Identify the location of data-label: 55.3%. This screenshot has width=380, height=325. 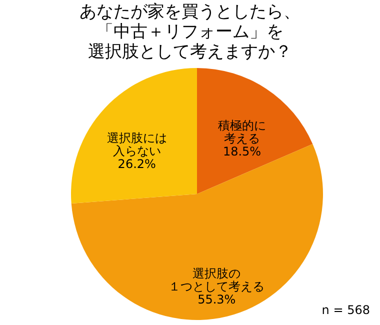
(217, 299).